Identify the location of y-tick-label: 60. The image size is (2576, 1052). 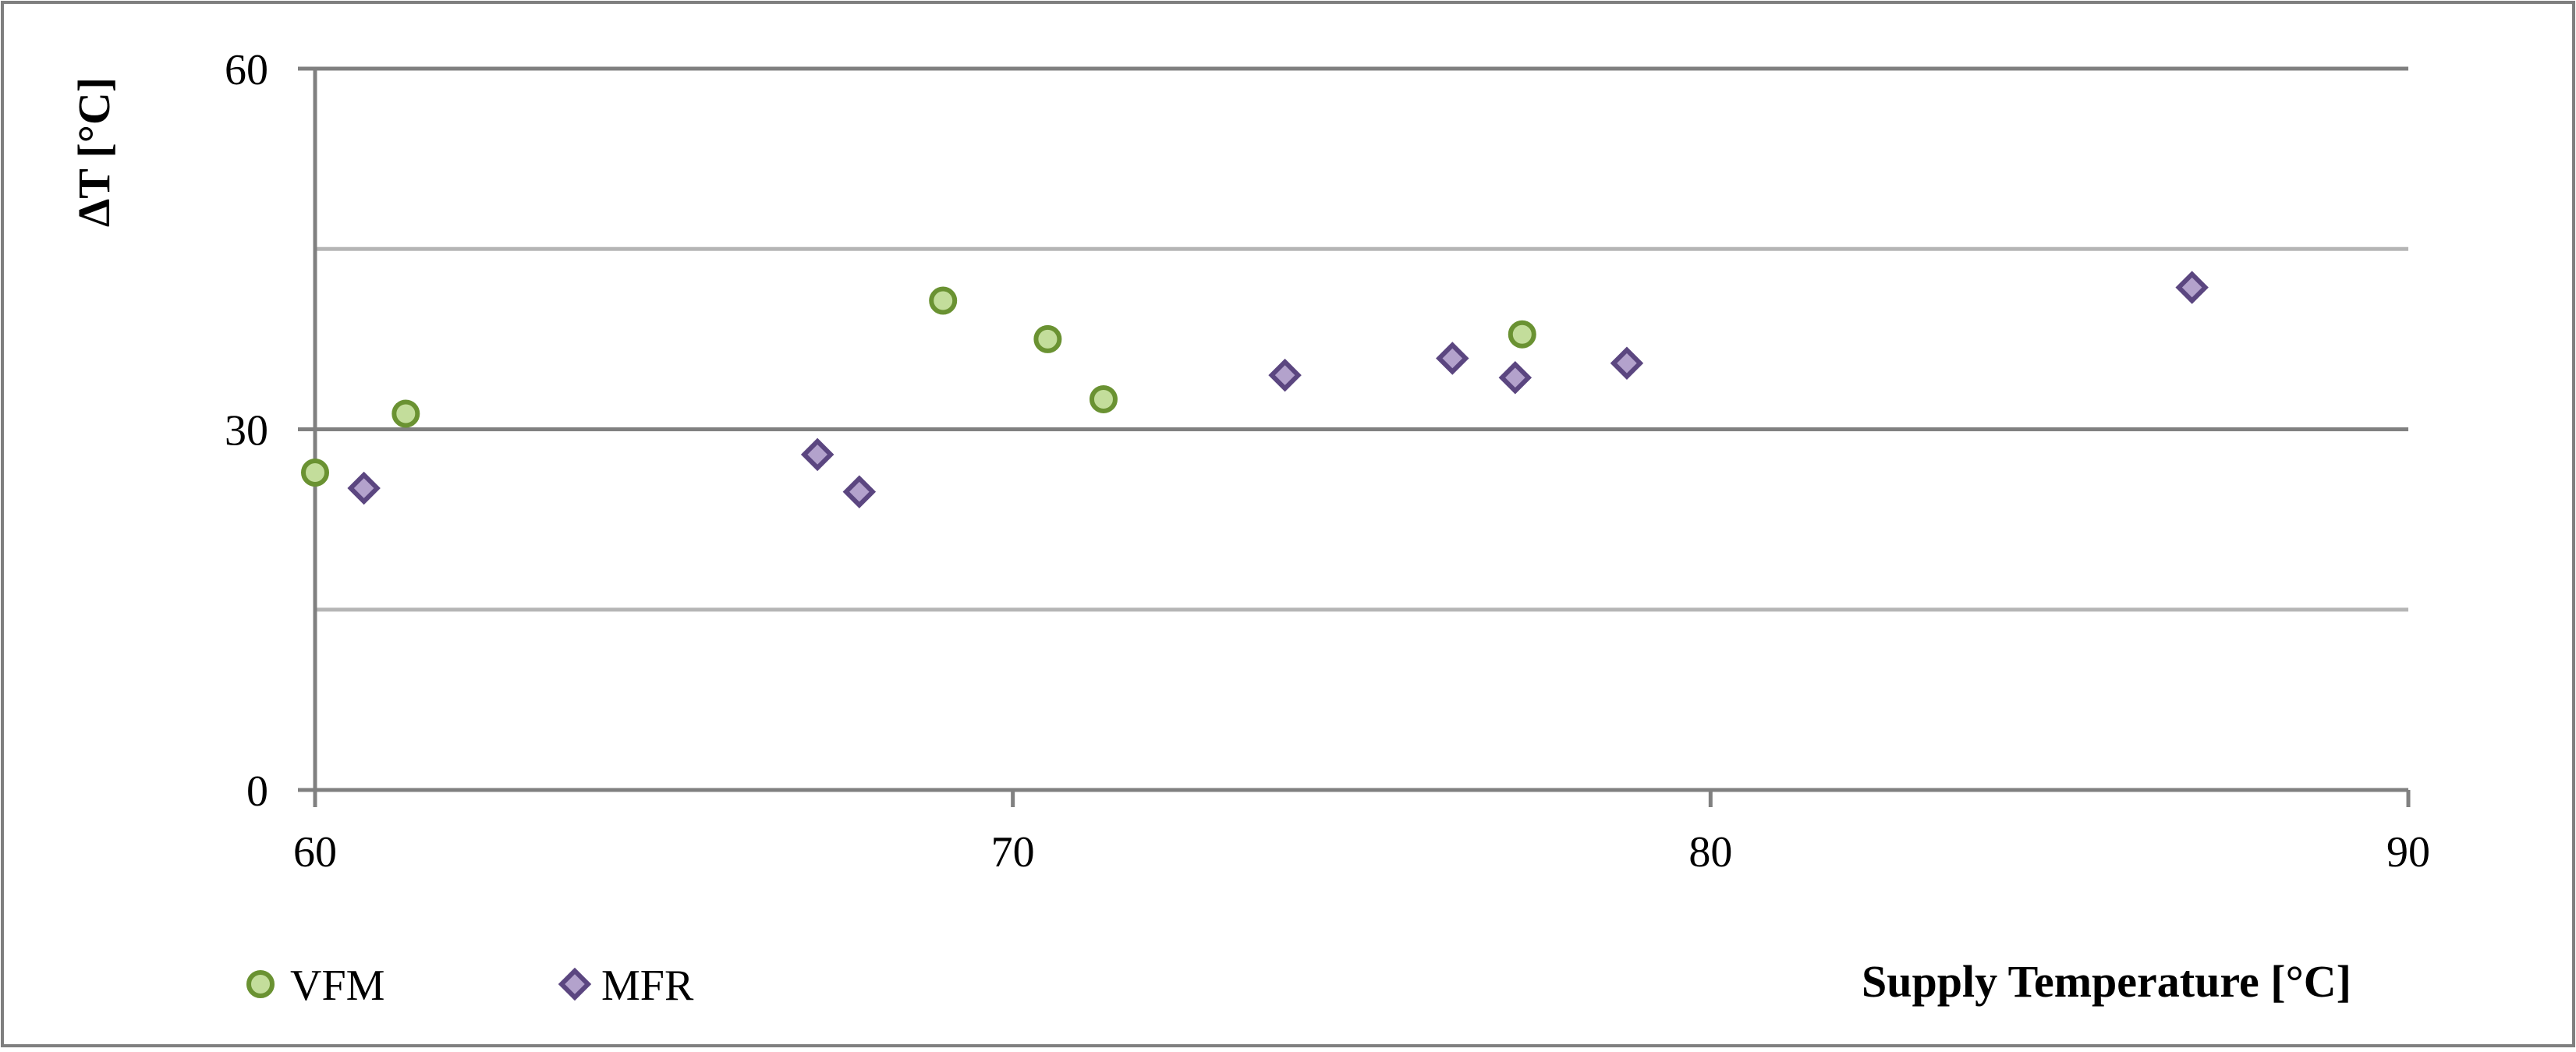
(246, 70).